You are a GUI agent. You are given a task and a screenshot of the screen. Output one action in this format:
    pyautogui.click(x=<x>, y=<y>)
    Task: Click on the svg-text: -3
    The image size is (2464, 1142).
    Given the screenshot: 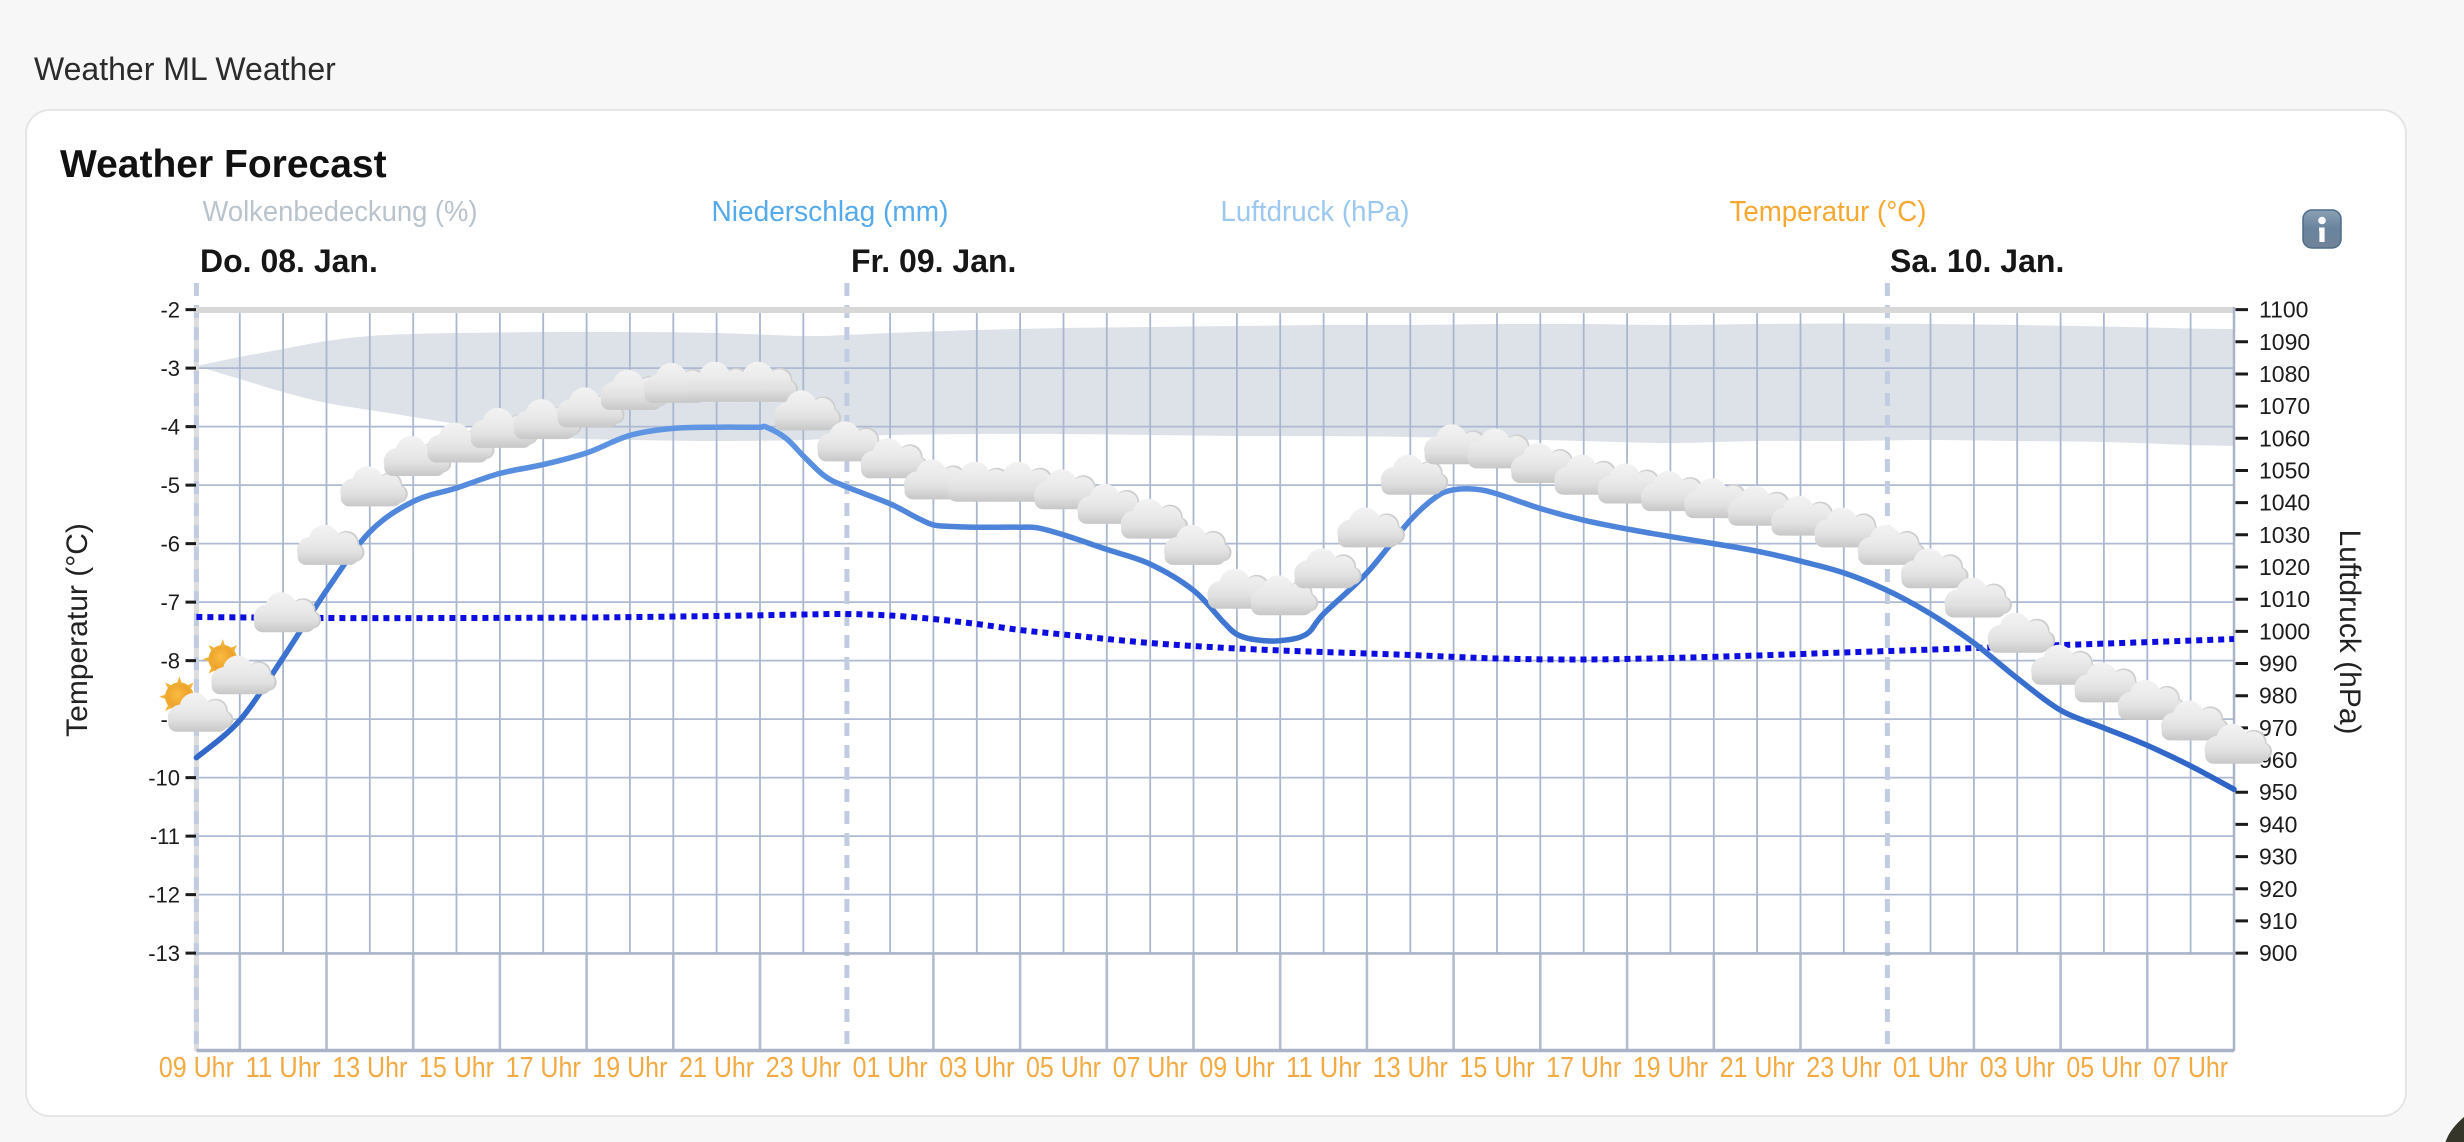 What is the action you would take?
    pyautogui.click(x=170, y=368)
    